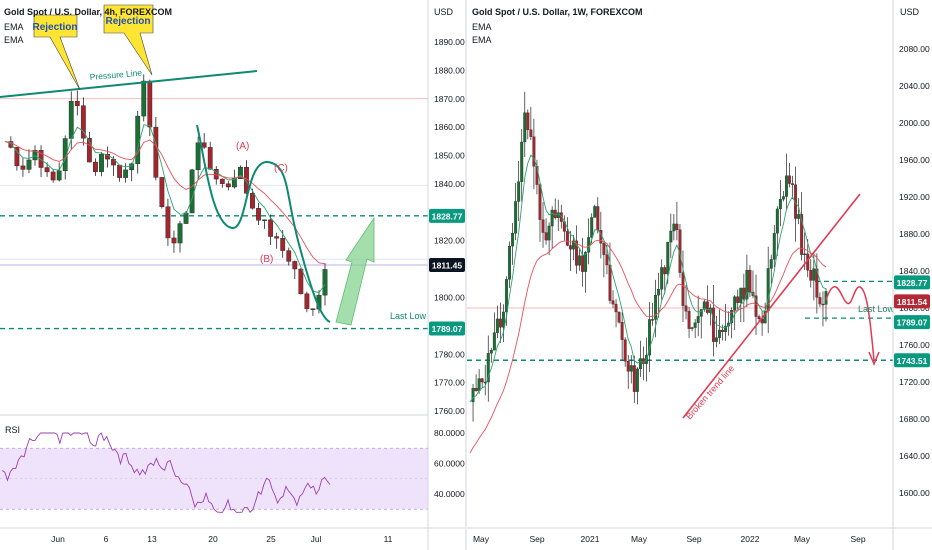 The height and width of the screenshot is (550, 932). I want to click on right-horizontal-levels, so click(680, 320).